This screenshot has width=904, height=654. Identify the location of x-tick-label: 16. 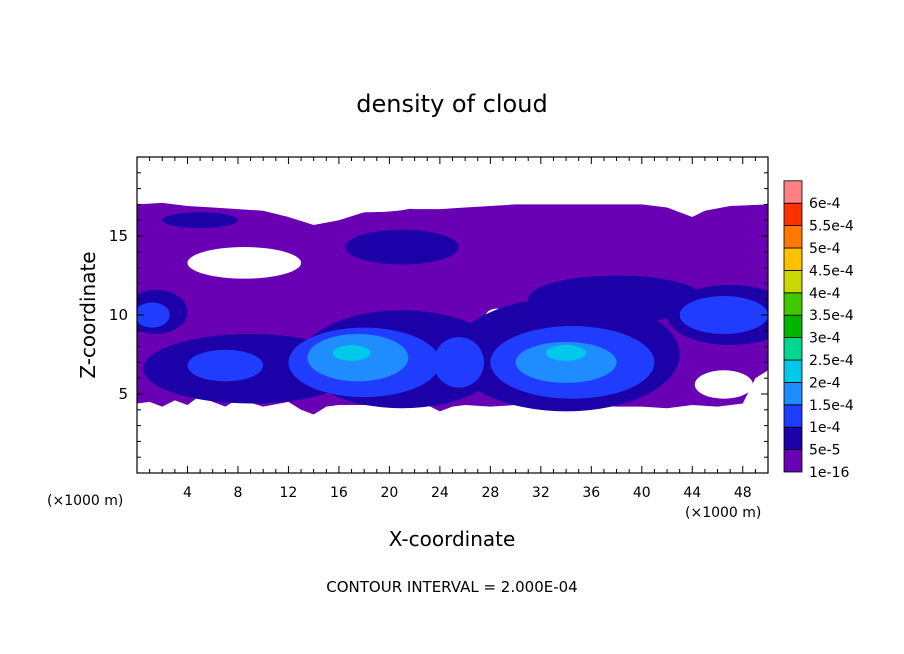
(339, 493).